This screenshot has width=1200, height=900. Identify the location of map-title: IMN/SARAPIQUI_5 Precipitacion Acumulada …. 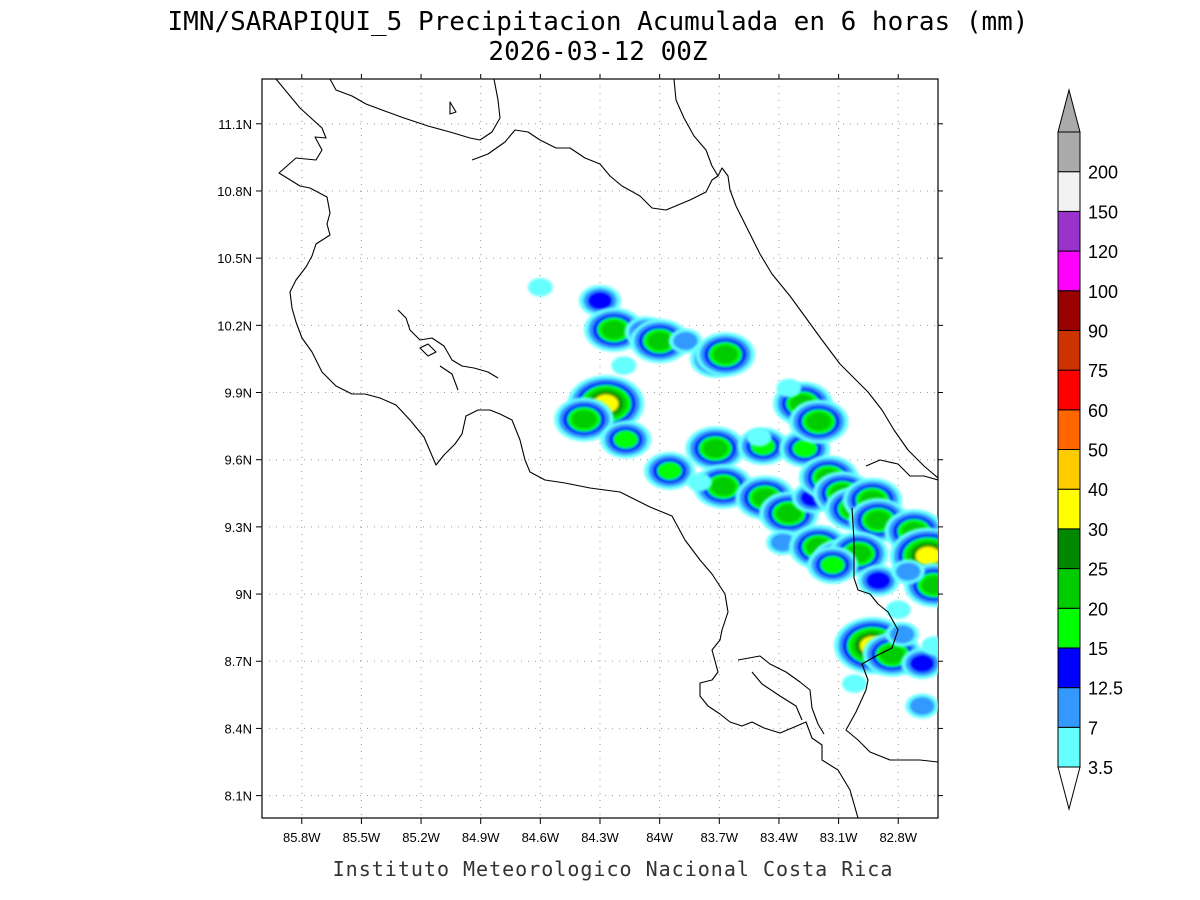
(598, 22).